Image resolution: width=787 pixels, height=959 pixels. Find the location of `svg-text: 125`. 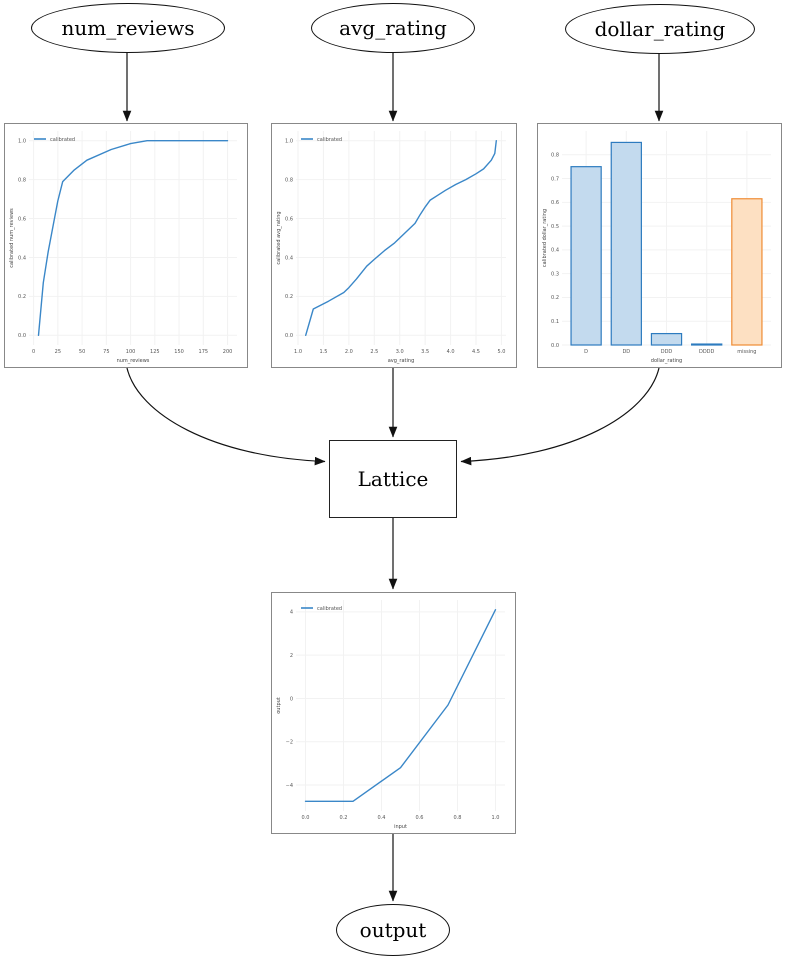

svg-text: 125 is located at coordinates (155, 352).